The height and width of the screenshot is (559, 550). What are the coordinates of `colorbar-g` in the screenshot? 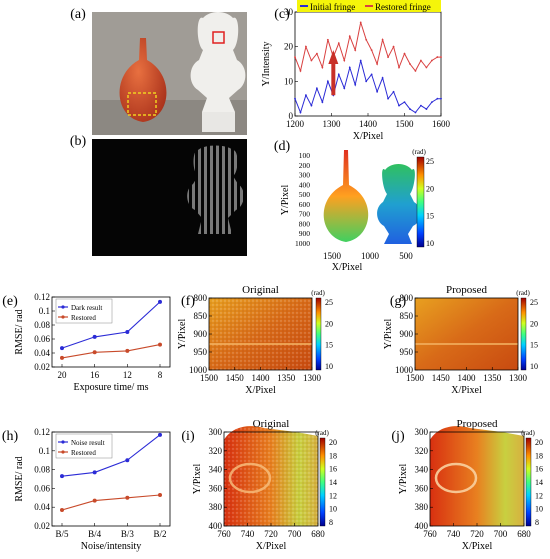 It's located at (523, 334).